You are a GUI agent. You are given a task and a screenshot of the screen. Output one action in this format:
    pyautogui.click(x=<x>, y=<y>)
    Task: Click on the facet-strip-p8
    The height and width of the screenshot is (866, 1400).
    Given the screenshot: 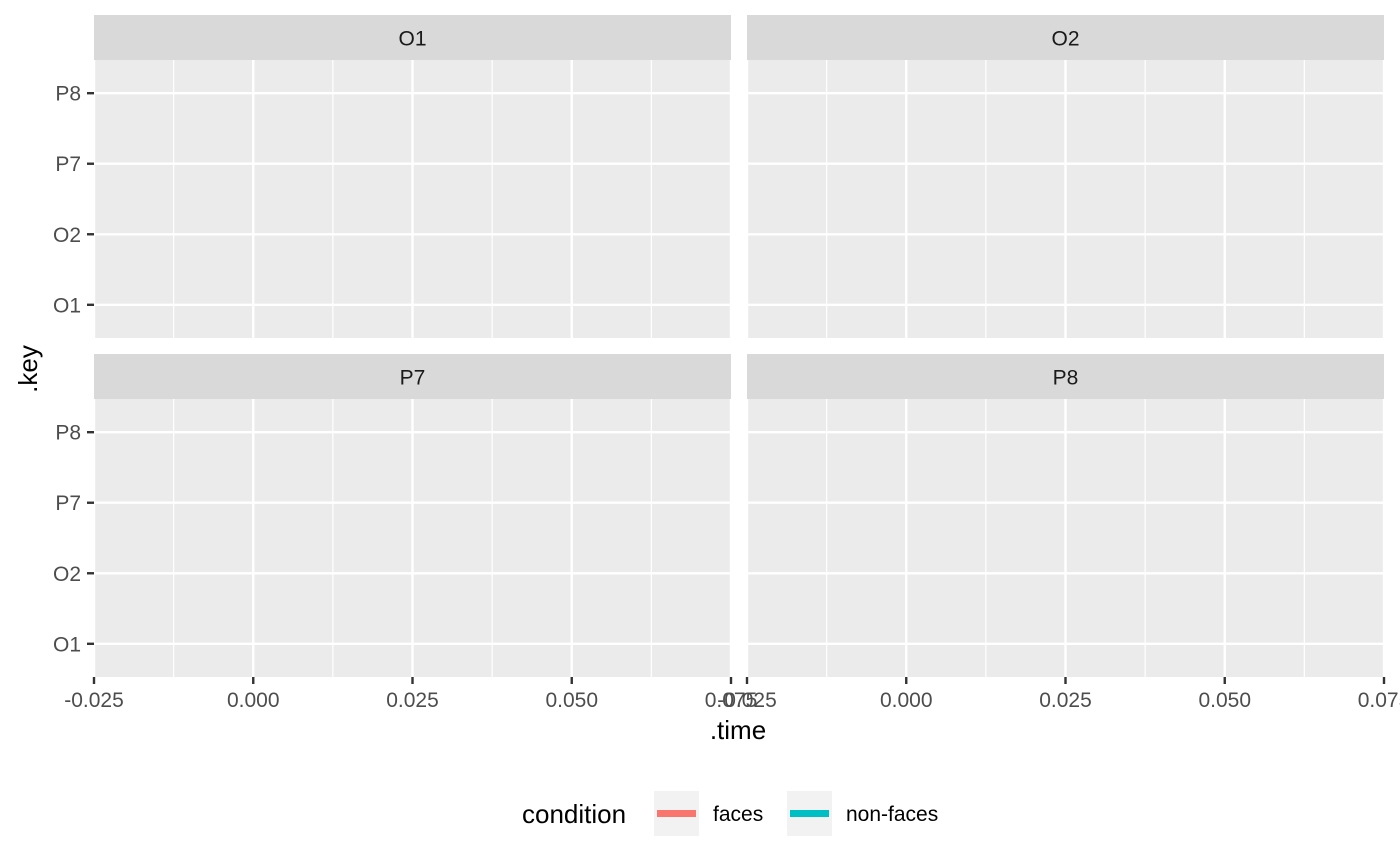 What is the action you would take?
    pyautogui.click(x=1065, y=376)
    